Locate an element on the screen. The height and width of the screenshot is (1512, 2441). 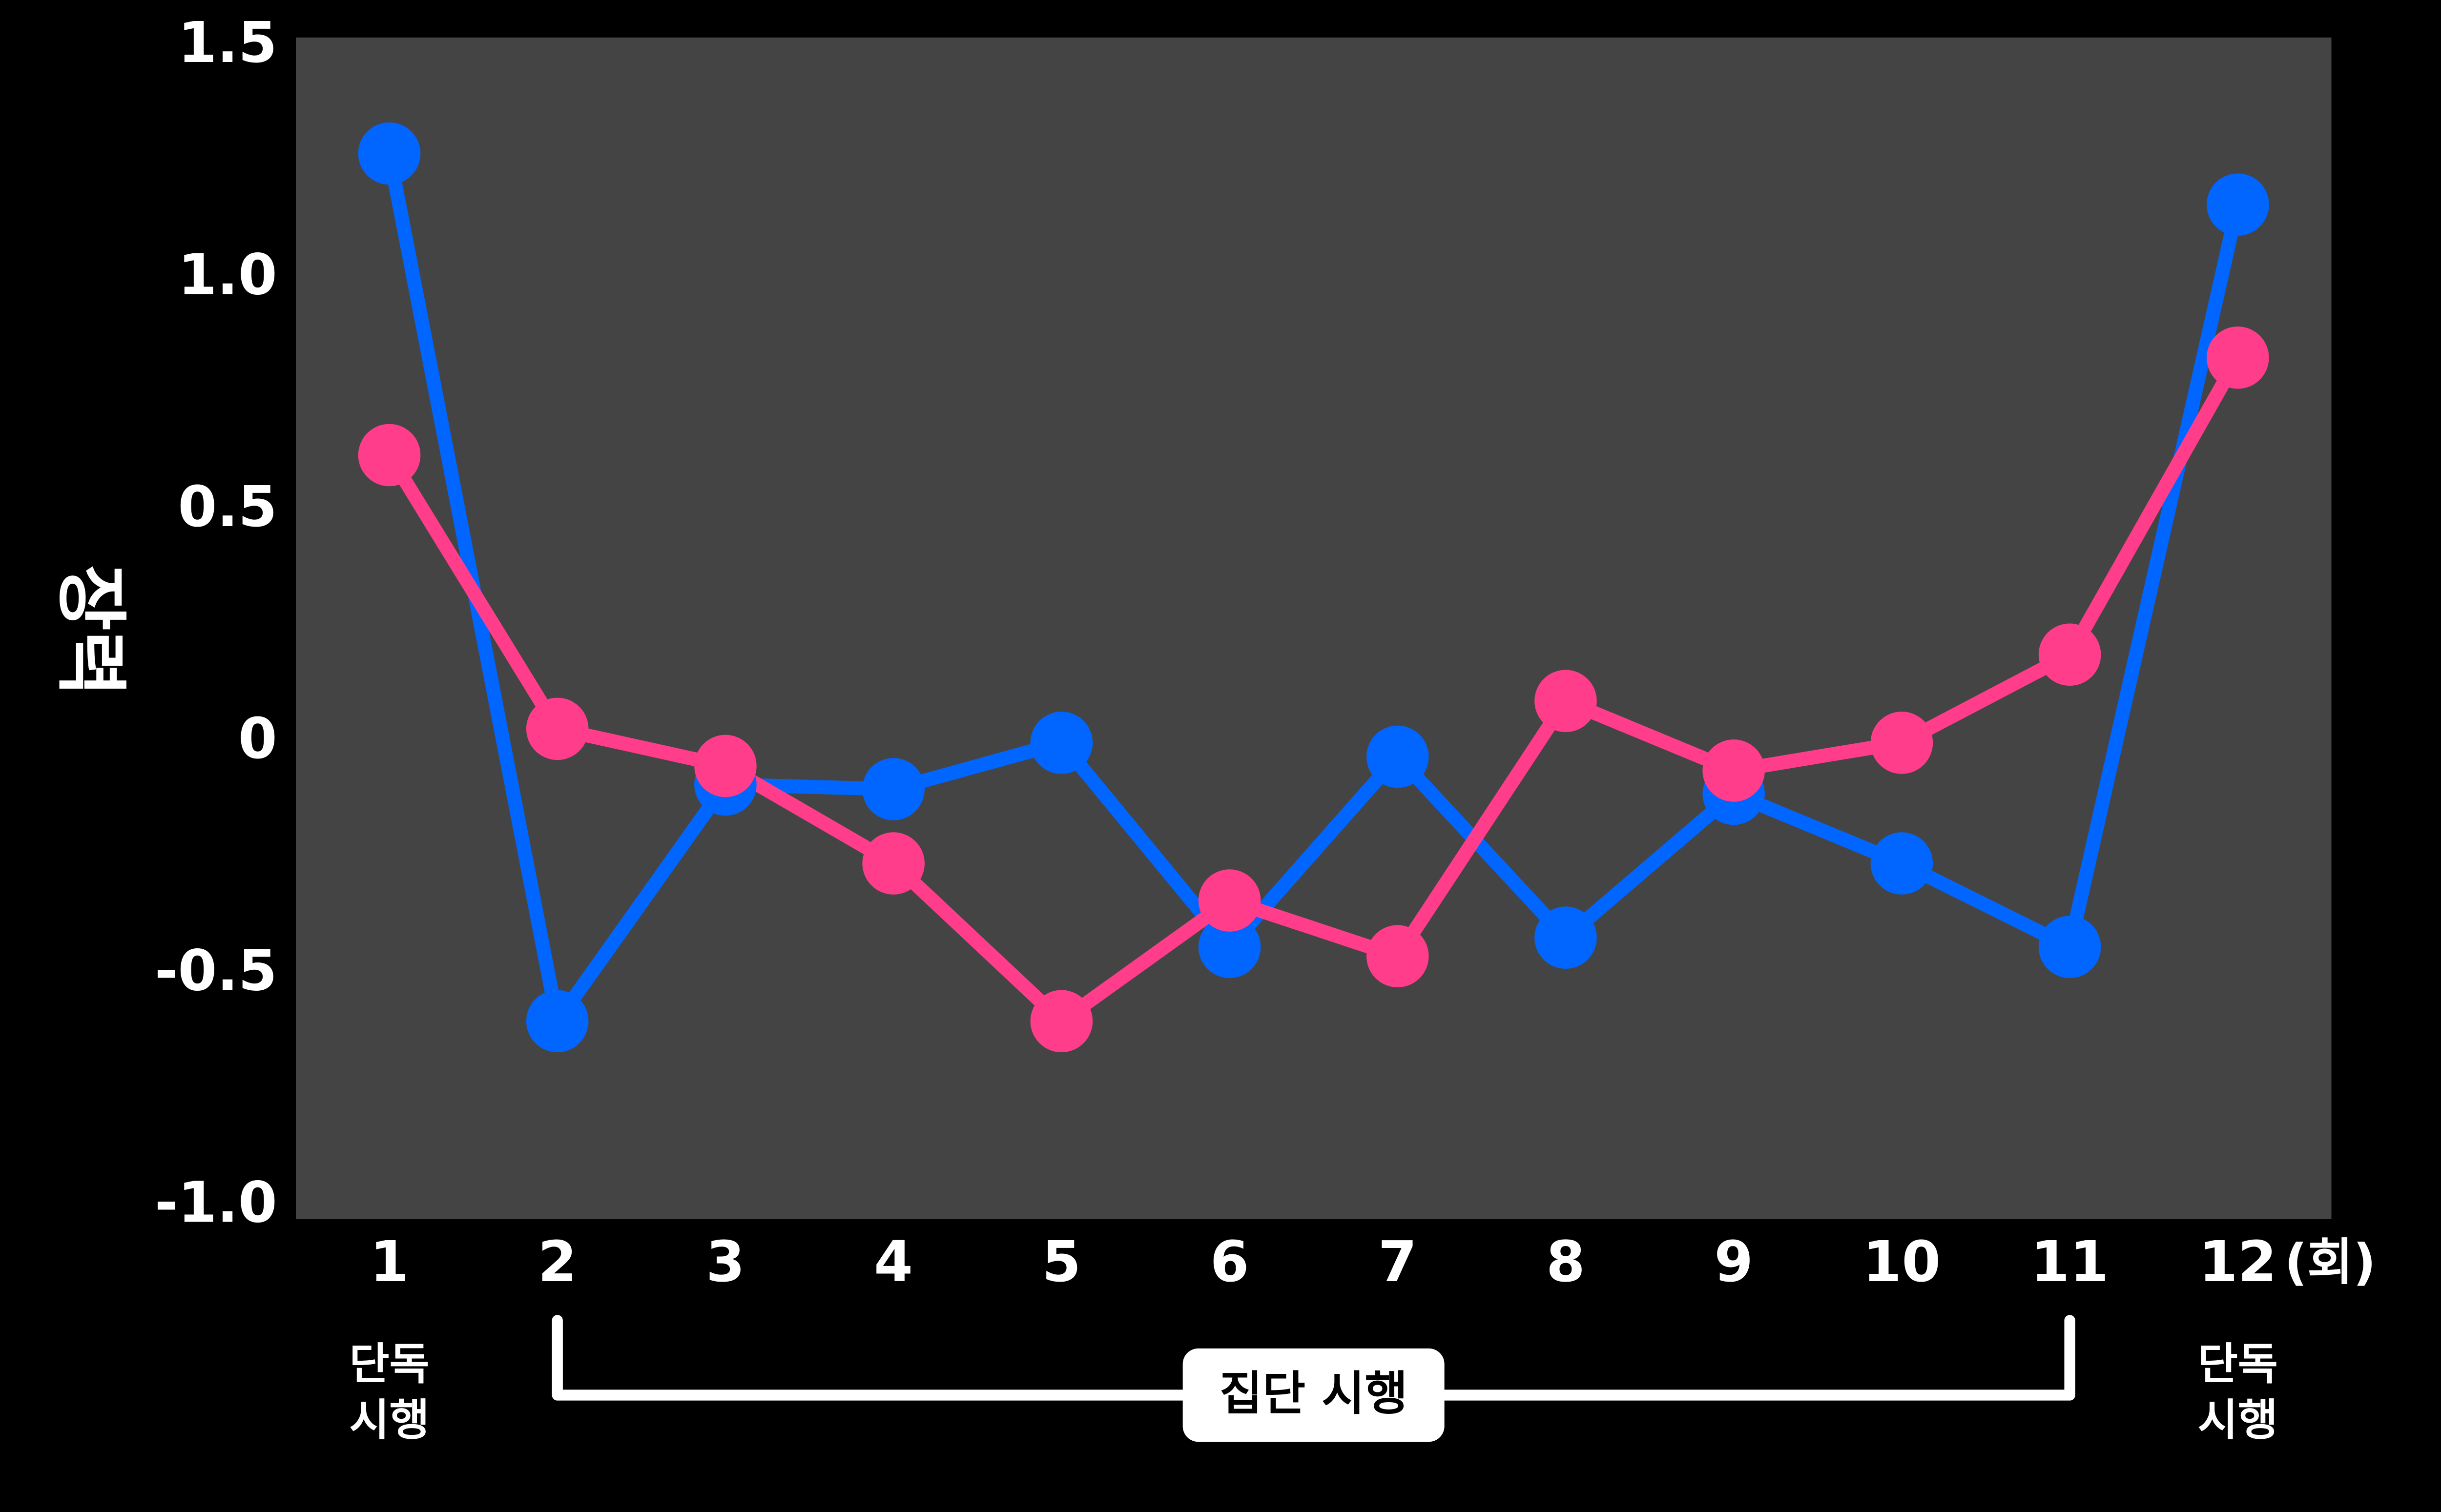
y-tick-label: 0.5 is located at coordinates (228, 507).